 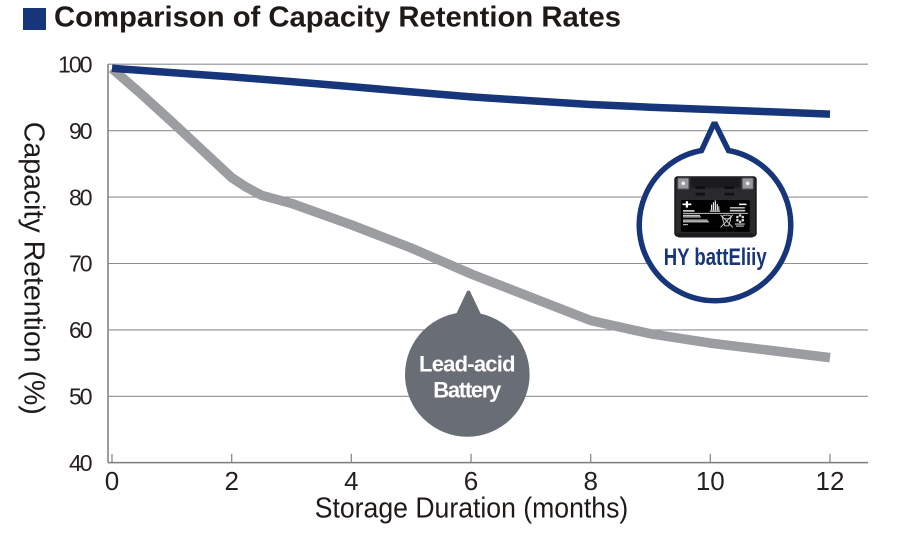 What do you see at coordinates (590, 481) in the screenshot?
I see `svg-text: 8` at bounding box center [590, 481].